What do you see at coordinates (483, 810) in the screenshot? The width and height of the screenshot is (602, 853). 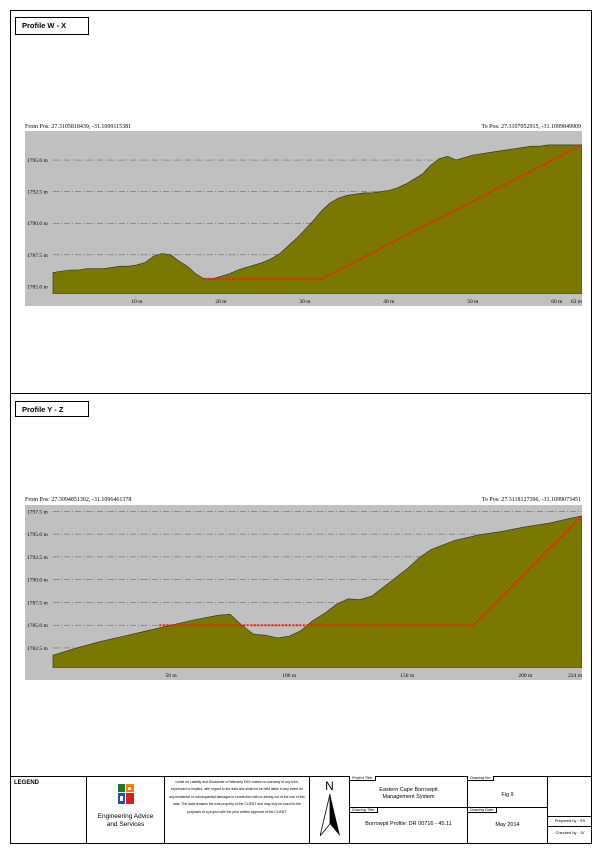 I see `drawing-date-label: Drawing Date:` at bounding box center [483, 810].